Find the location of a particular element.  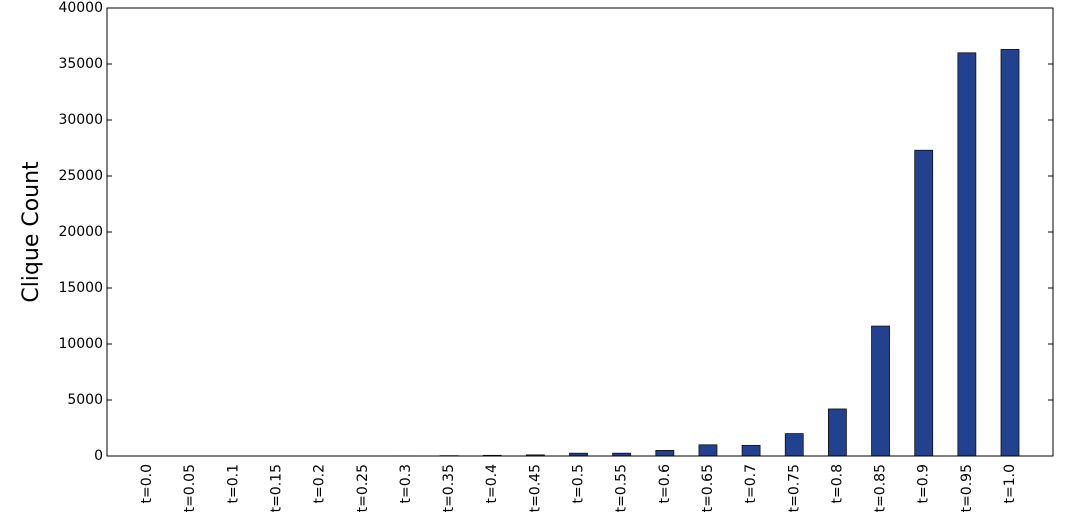

y-tick-label: 15000 is located at coordinates (80, 288).